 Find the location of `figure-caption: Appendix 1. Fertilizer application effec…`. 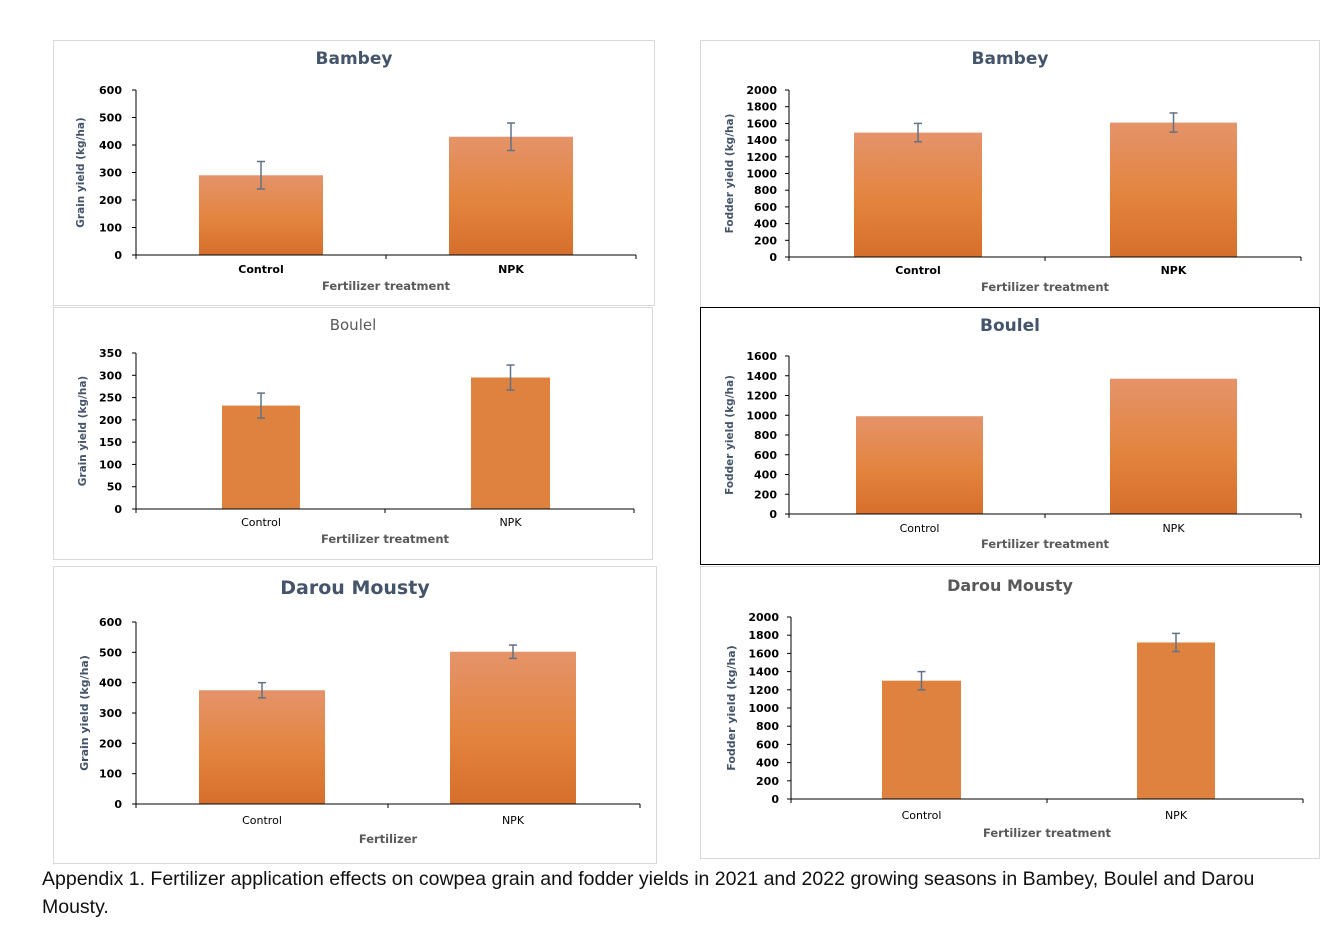

figure-caption: Appendix 1. Fertilizer application effec… is located at coordinates (648, 893).